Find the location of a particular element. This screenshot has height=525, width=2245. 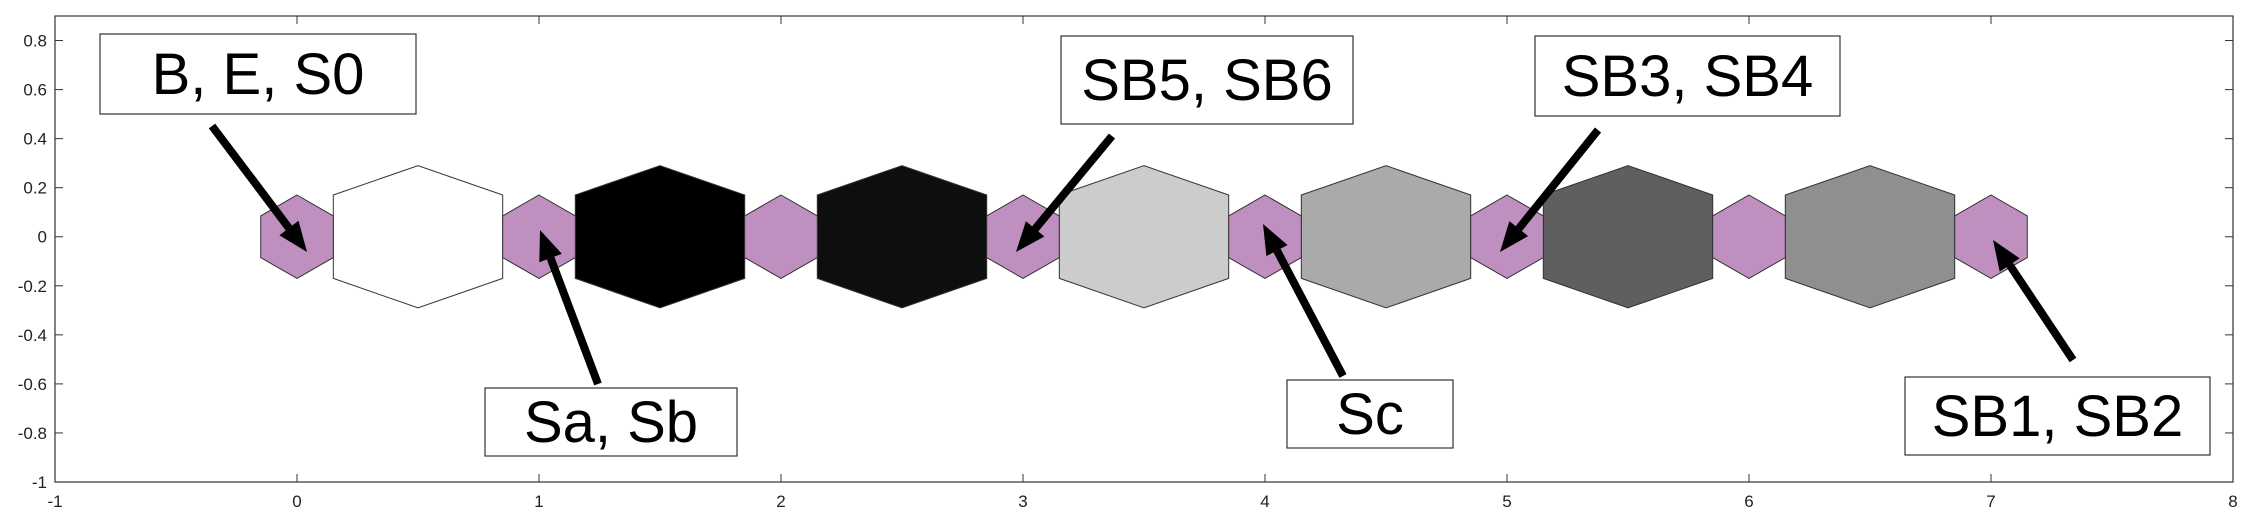

y-tick-label: 0.6 is located at coordinates (35, 90).